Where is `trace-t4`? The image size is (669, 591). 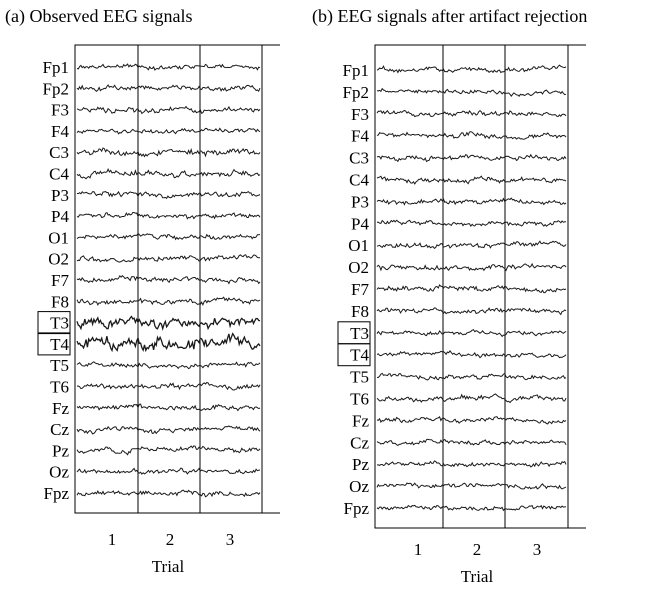 trace-t4 is located at coordinates (471, 354).